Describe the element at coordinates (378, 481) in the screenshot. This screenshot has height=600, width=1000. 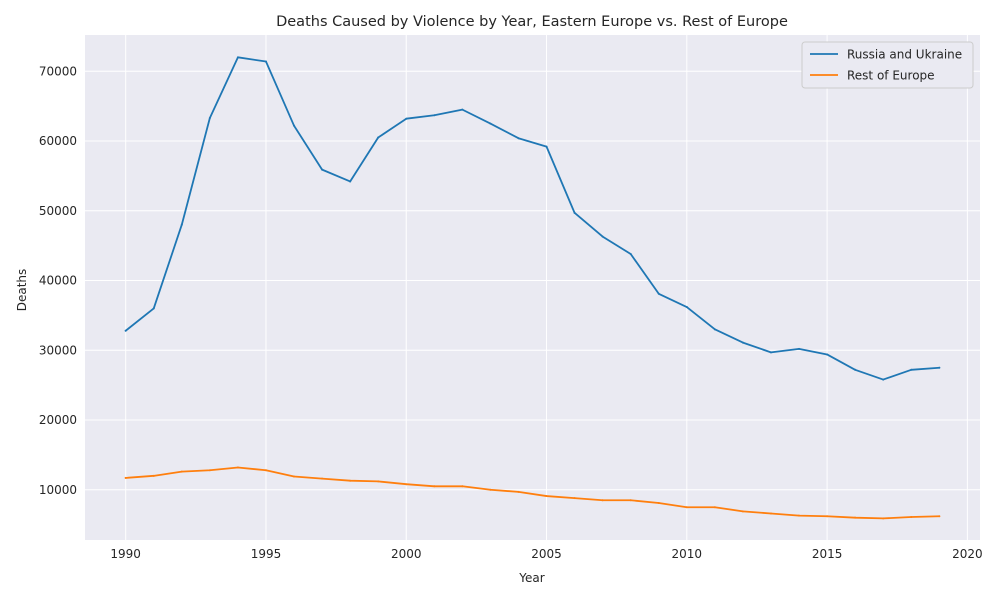
I see `data-point-rest-of-europe-1999` at that location.